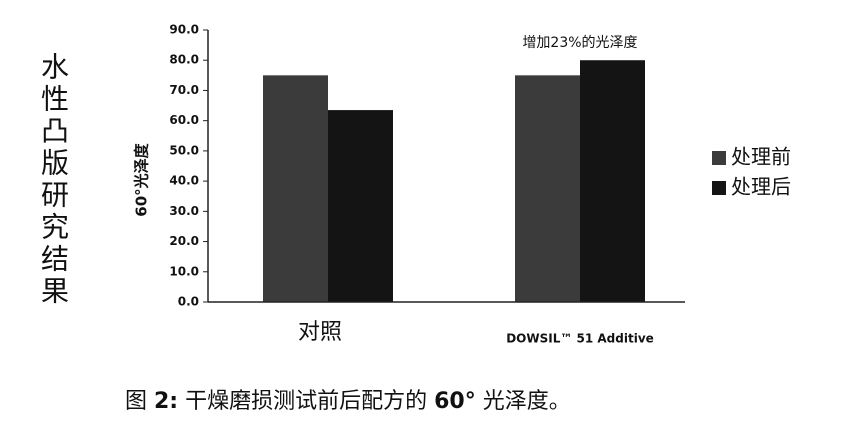  What do you see at coordinates (53, 180) in the screenshot?
I see `side-title: 水性凸版研究结果` at bounding box center [53, 180].